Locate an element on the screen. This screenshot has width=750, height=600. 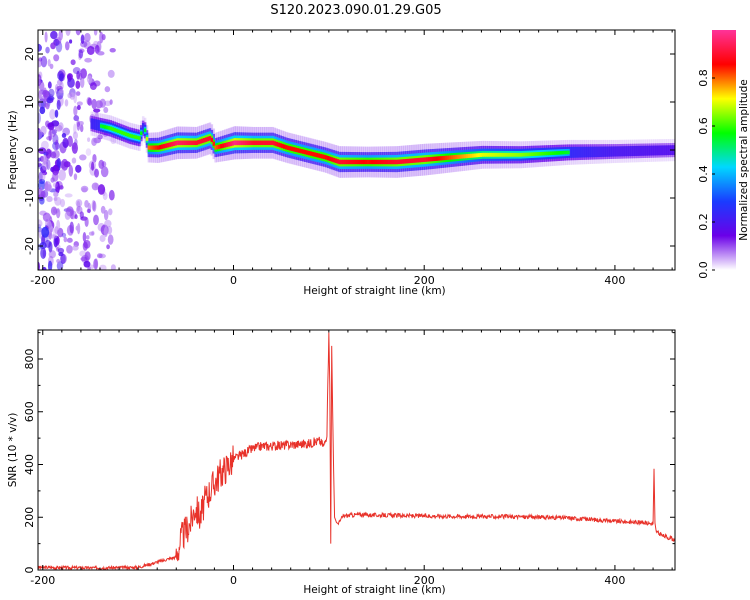
spectrogram-y-axis-label: Frequency (Hz) is located at coordinates (13, 149).